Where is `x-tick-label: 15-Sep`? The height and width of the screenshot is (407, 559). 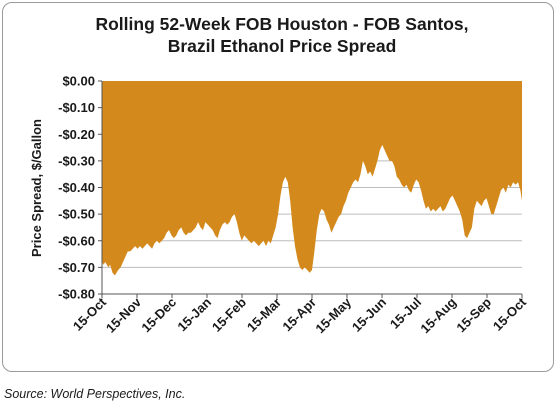
x-tick-label: 15-Sep is located at coordinates (473, 314).